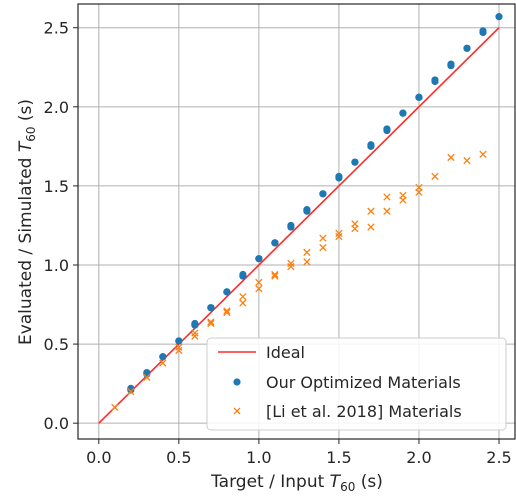 This screenshot has height=498, width=516. I want to click on x-axis-label-symbol: T, so click(336, 482).